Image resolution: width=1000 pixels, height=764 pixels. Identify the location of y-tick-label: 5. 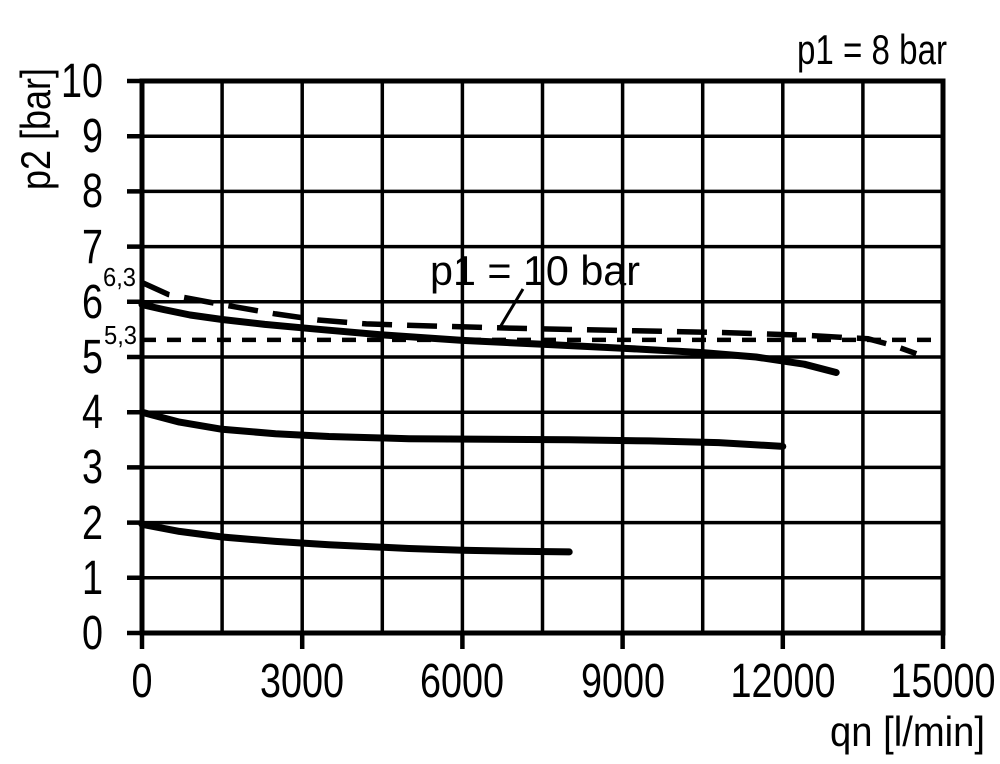
(92, 357).